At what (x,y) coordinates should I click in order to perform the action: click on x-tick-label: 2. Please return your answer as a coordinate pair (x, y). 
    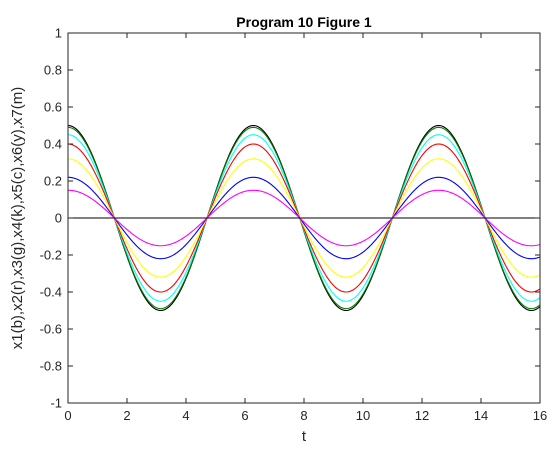
    Looking at the image, I should click on (126, 415).